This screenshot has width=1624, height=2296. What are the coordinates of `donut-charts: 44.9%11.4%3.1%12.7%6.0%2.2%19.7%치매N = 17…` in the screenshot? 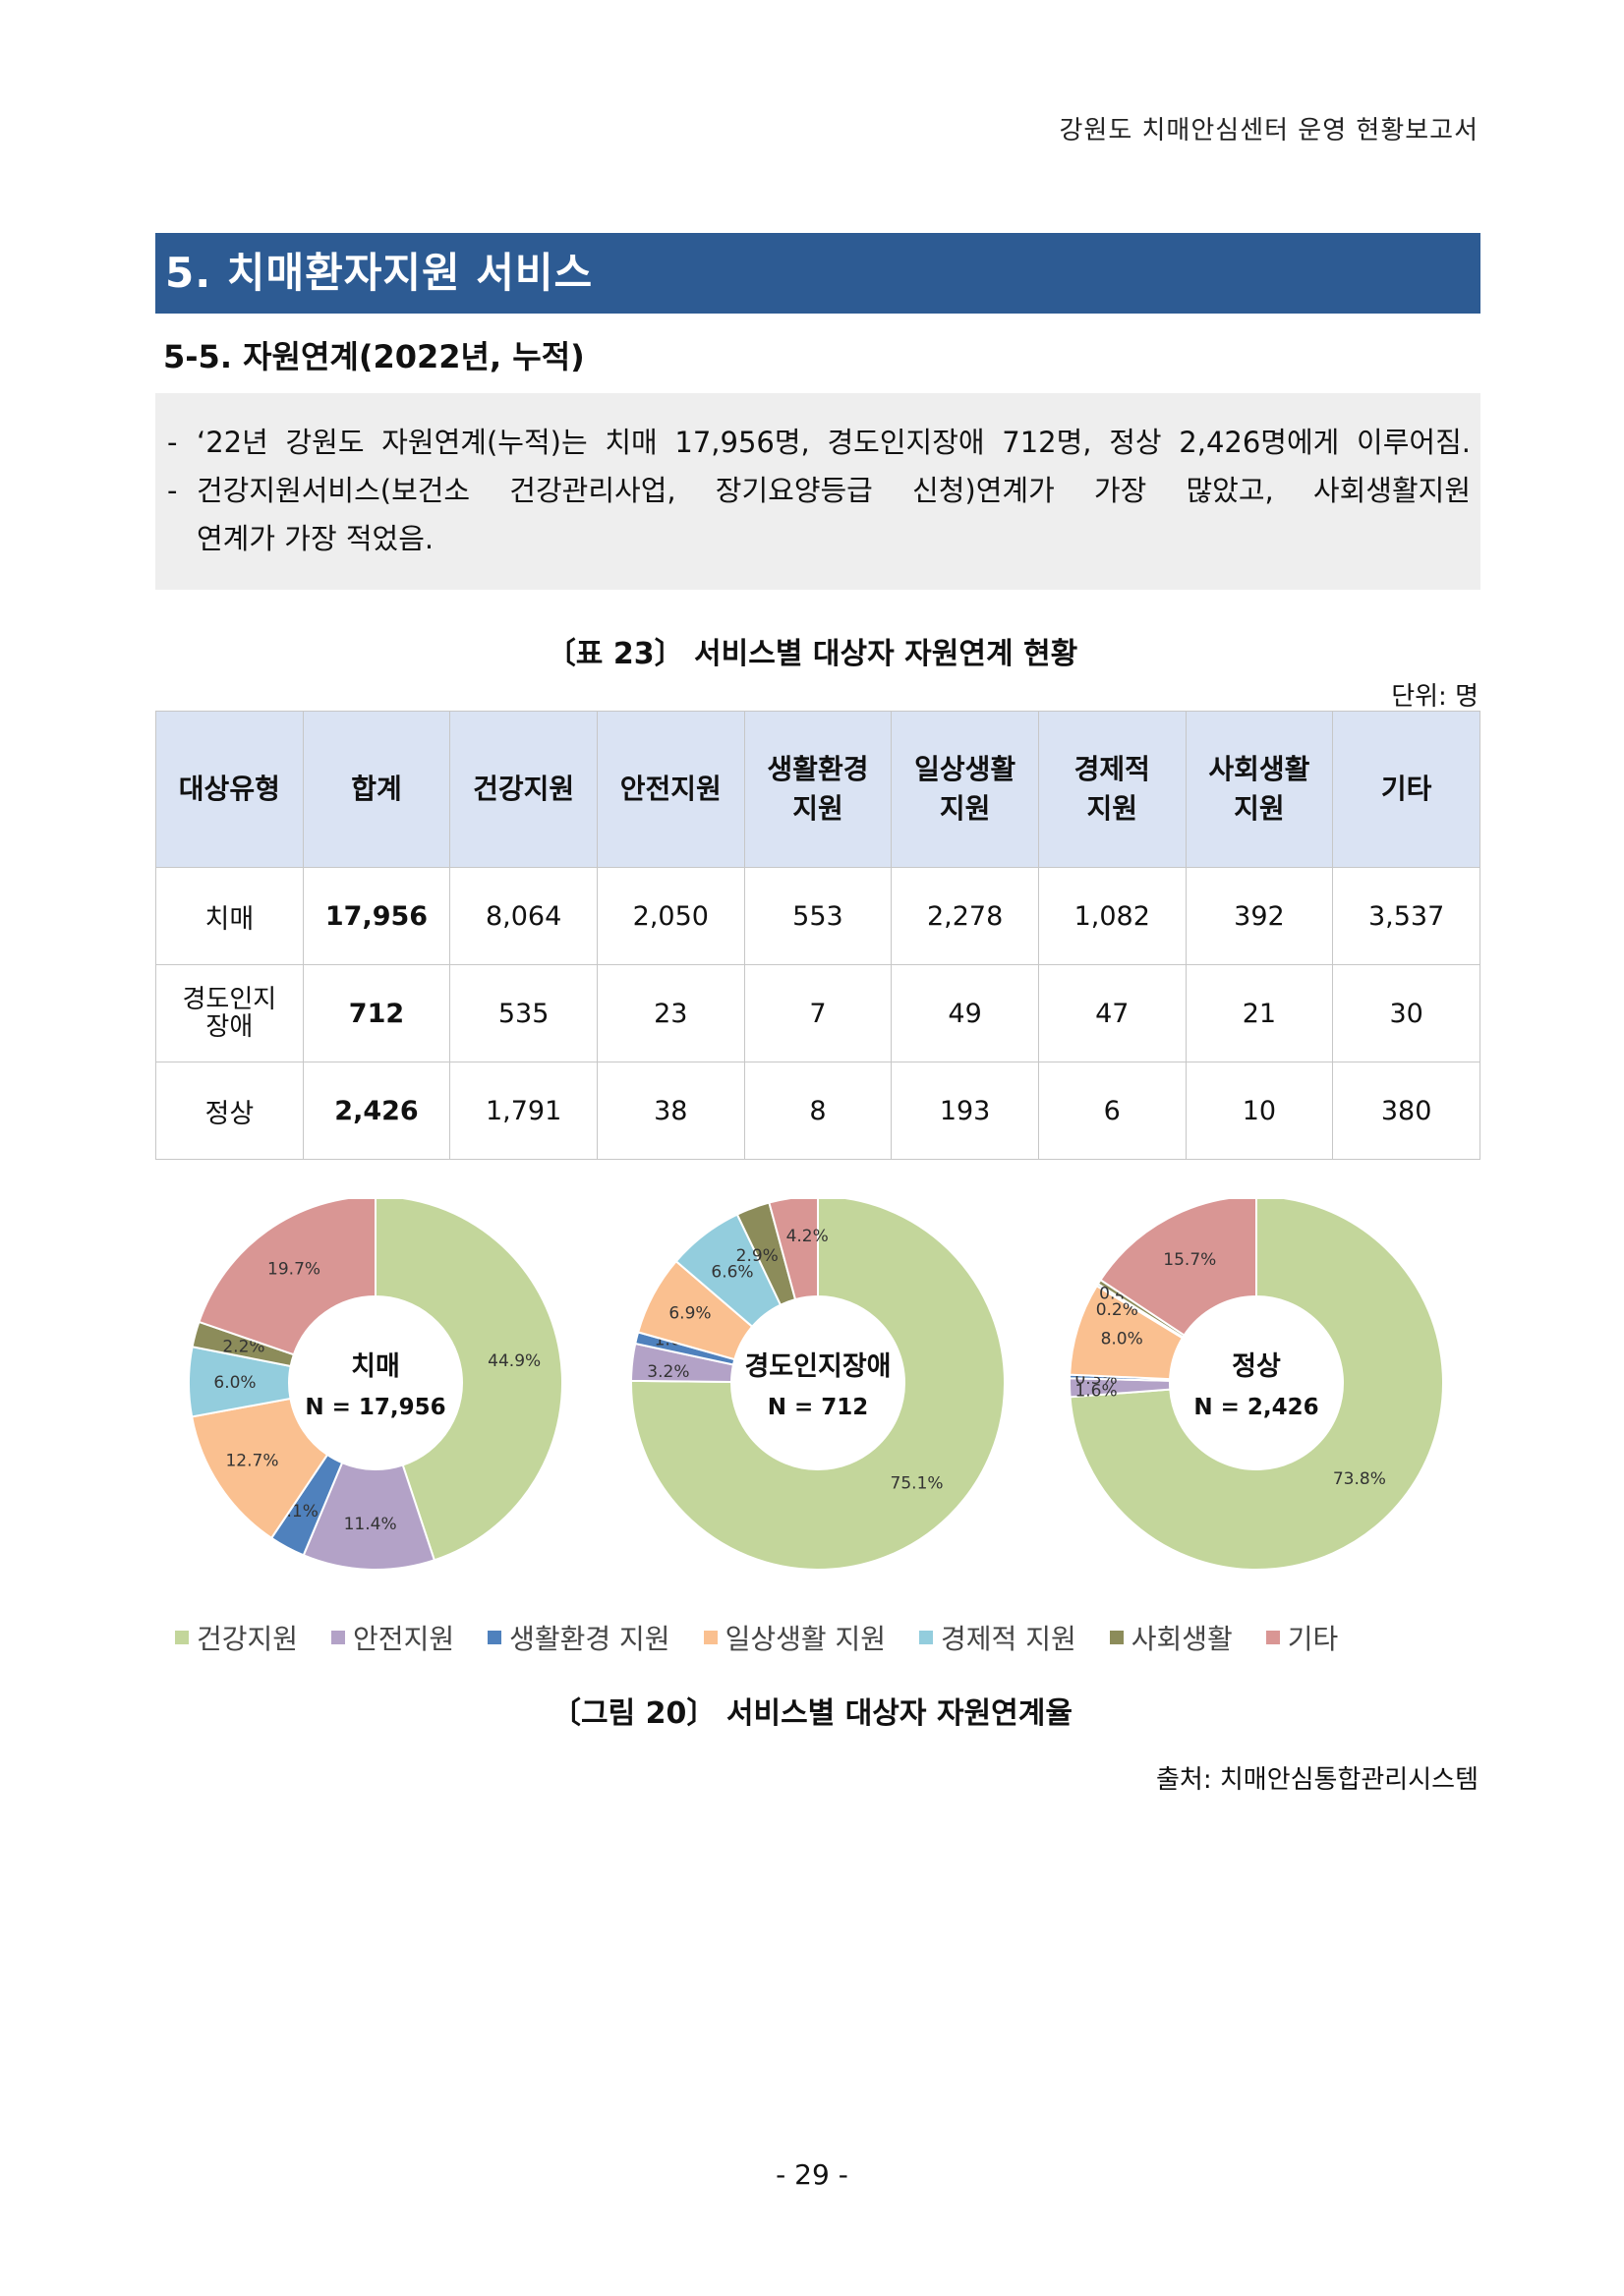 It's located at (816, 1385).